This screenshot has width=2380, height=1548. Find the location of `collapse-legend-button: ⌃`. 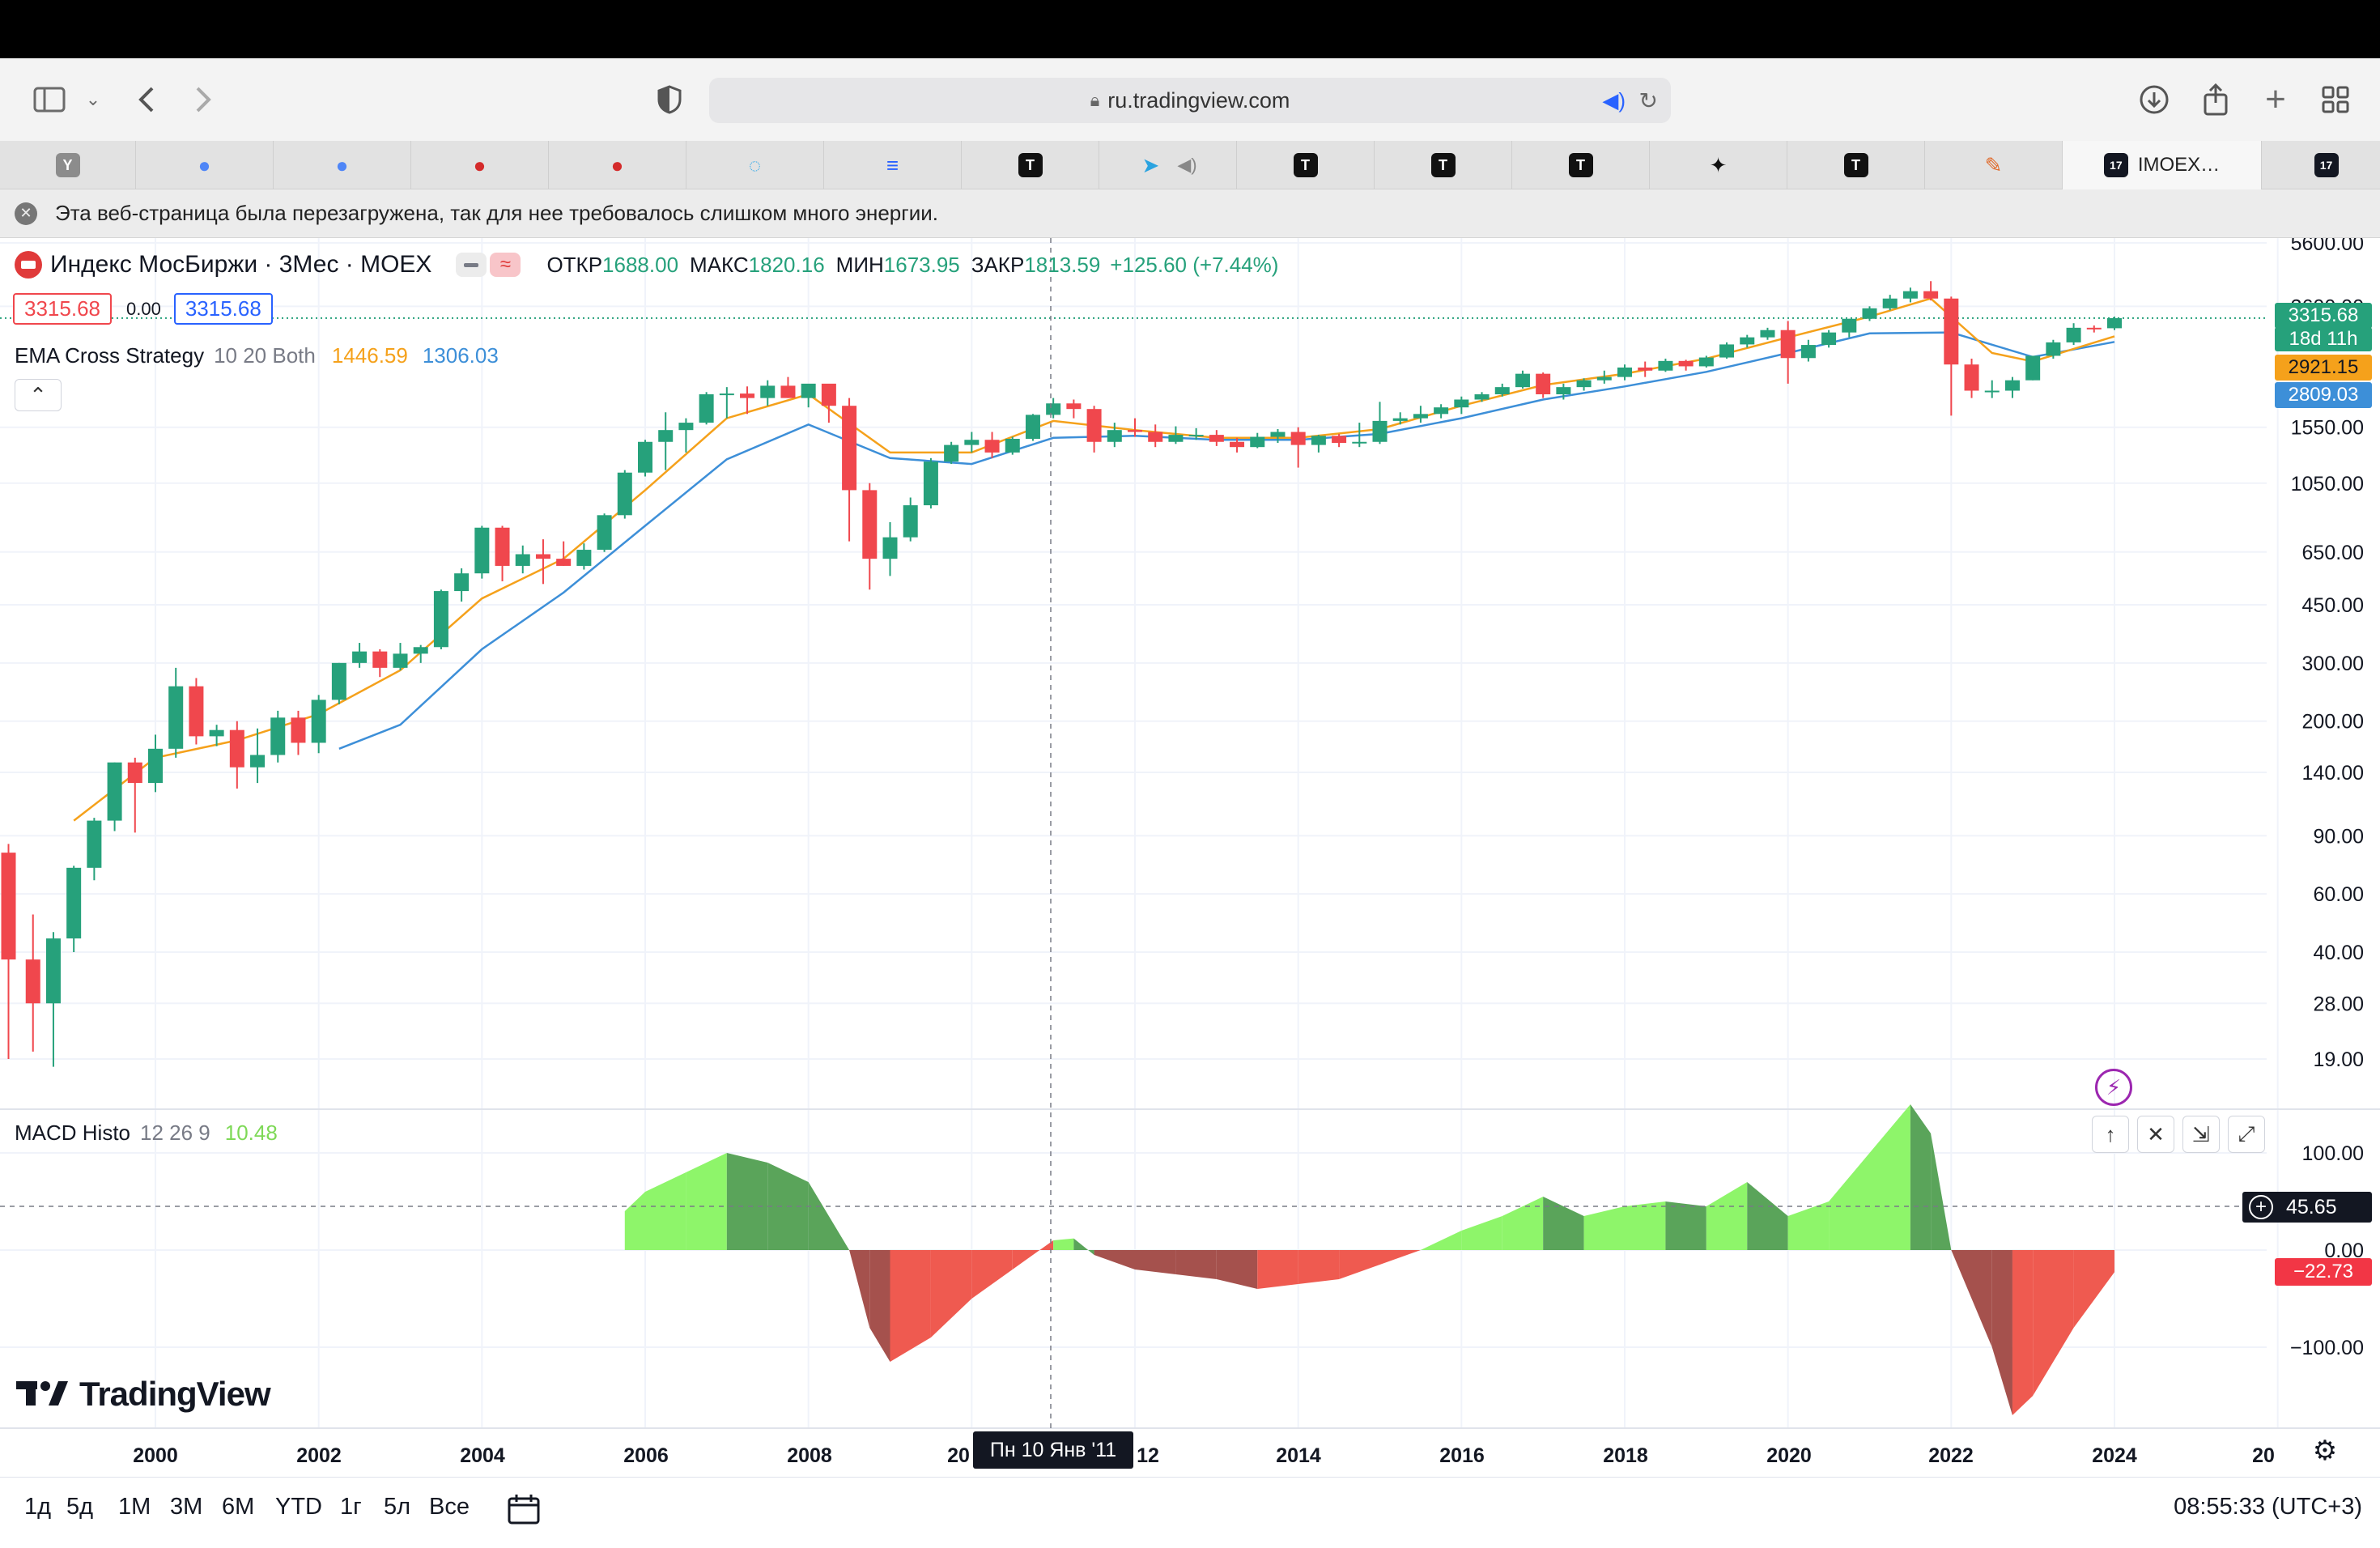

collapse-legend-button: ⌃ is located at coordinates (38, 395).